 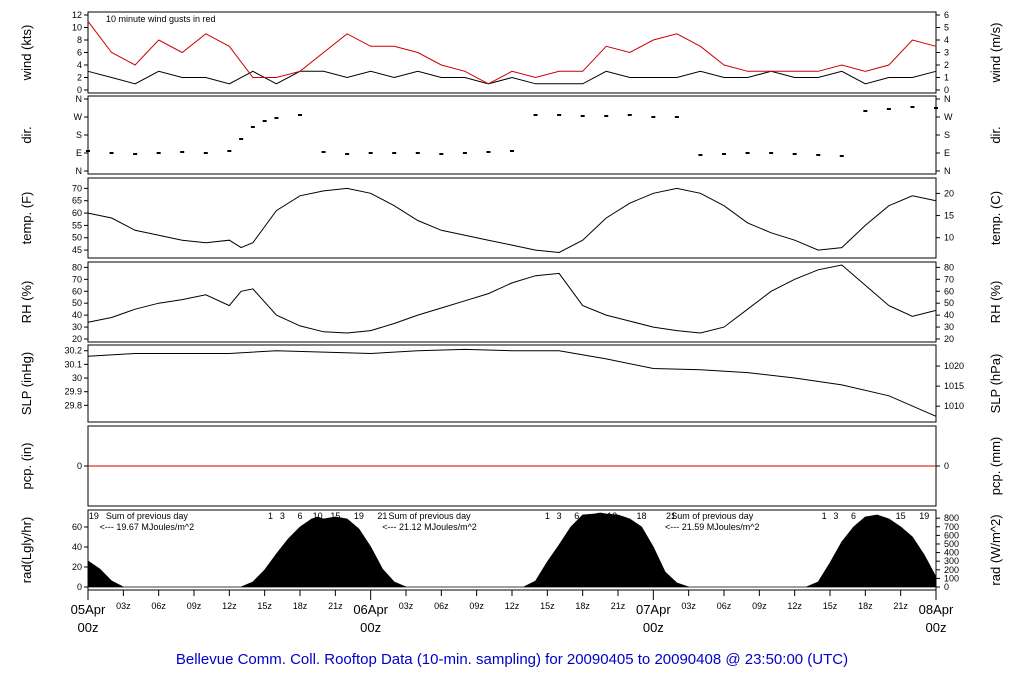 I want to click on hour-label: 21, so click(x=671, y=516).